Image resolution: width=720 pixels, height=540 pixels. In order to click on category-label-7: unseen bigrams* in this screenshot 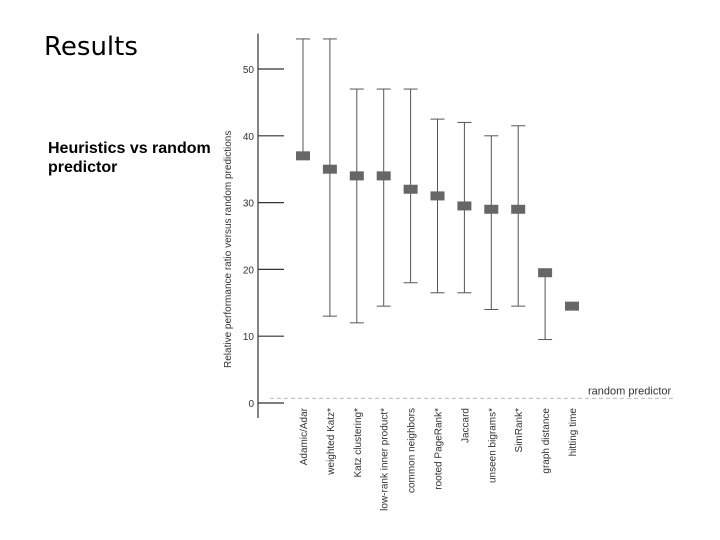, I will do `click(492, 445)`.